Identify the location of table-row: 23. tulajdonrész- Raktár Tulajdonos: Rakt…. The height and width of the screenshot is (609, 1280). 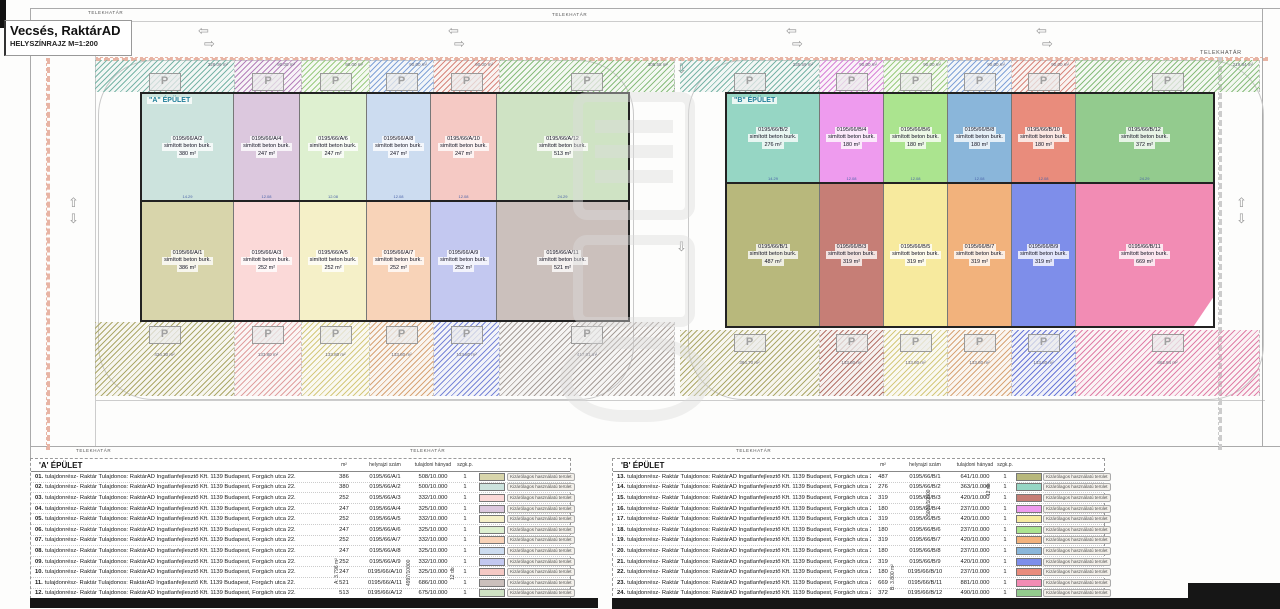
(862, 582).